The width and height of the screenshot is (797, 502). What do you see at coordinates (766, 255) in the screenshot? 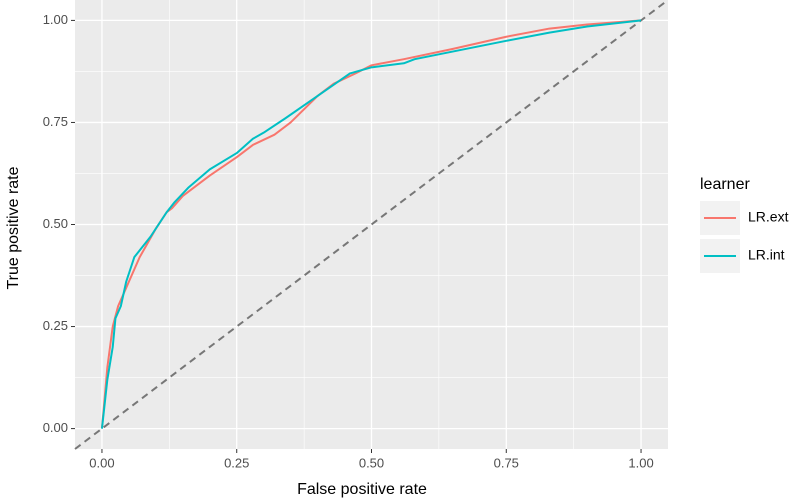
I see `legend-label: LR.int` at bounding box center [766, 255].